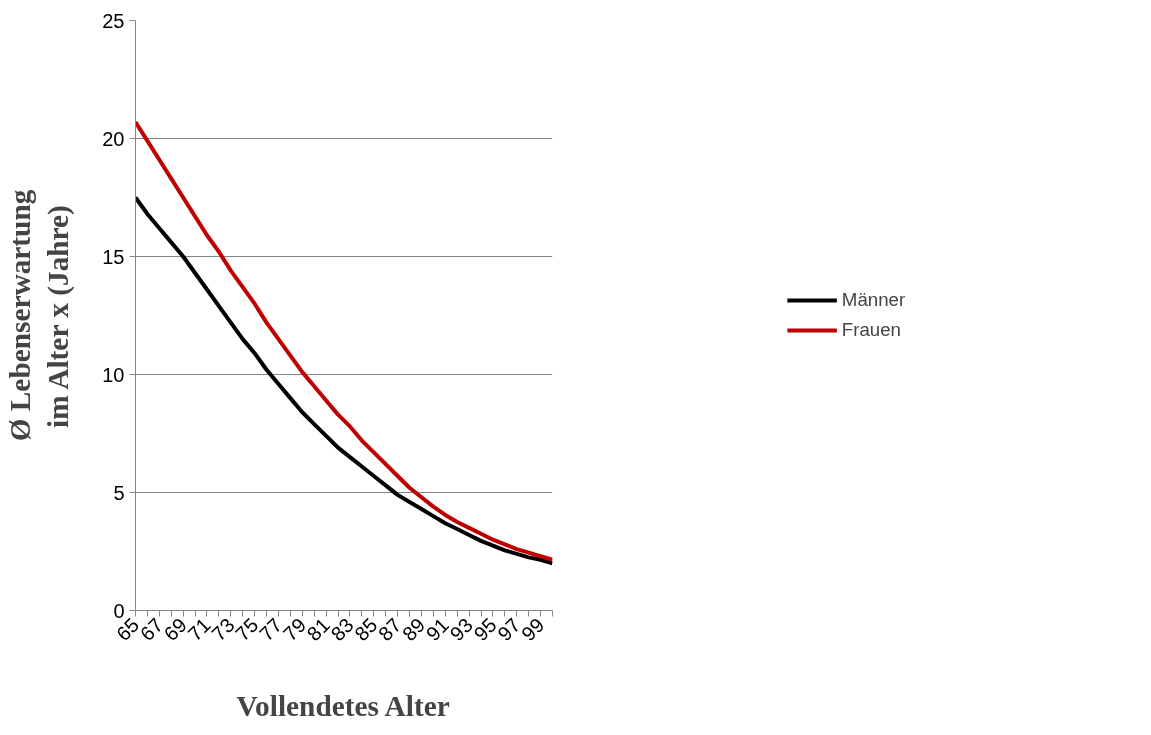 This screenshot has width=1151, height=735. Describe the element at coordinates (533, 629) in the screenshot. I see `x-tick-label: 99` at that location.